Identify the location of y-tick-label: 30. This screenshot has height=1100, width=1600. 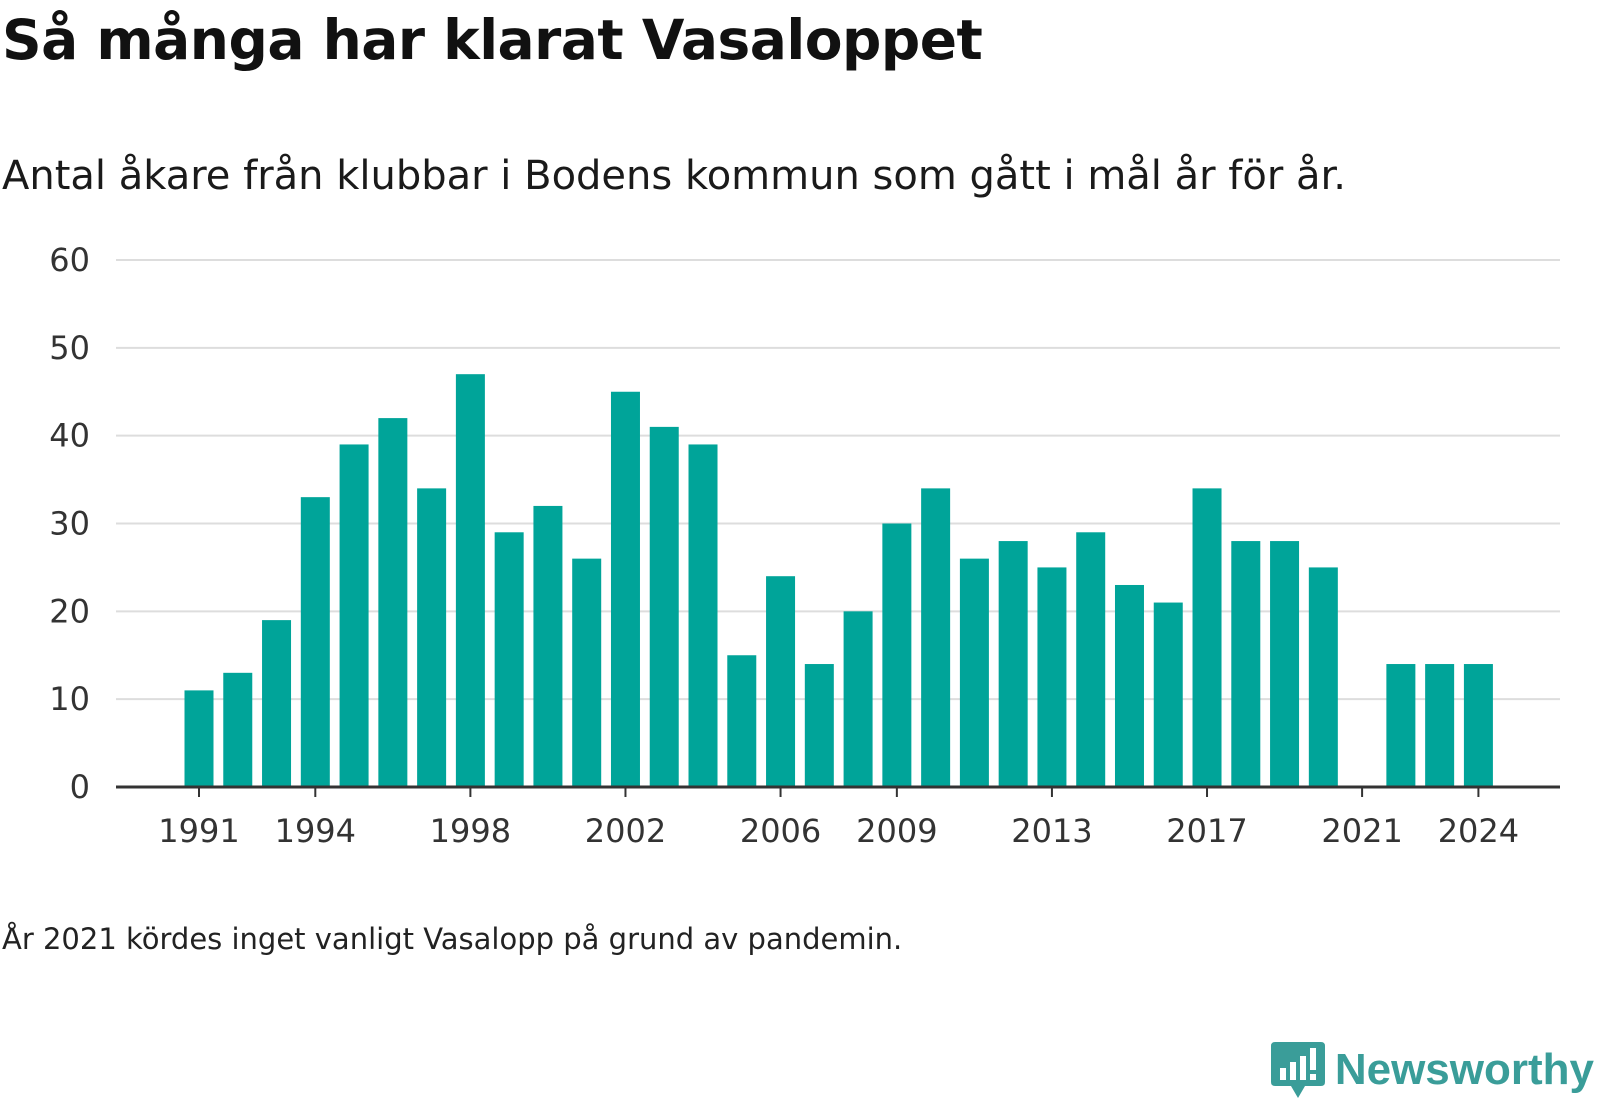
(69, 524).